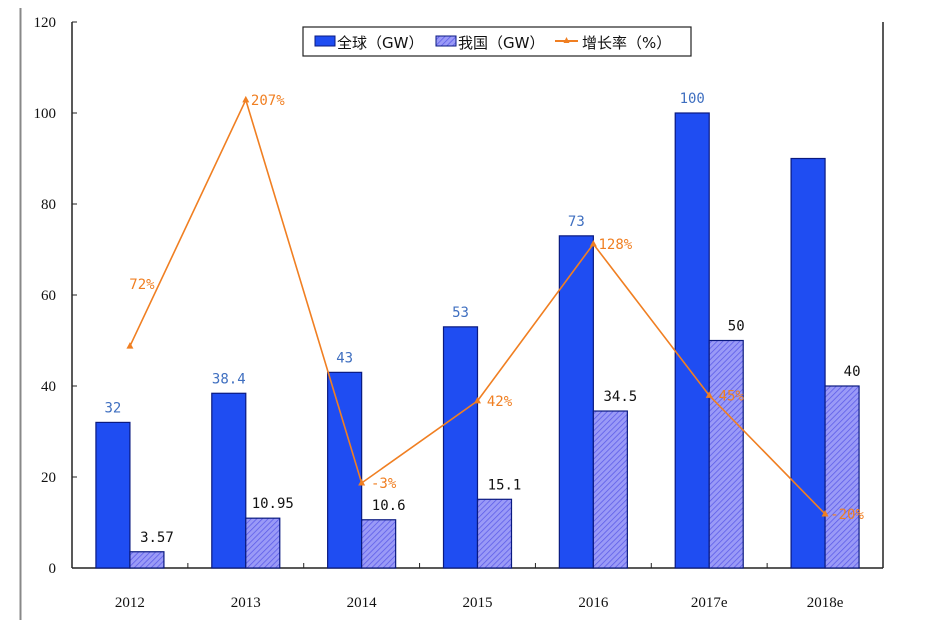 The width and height of the screenshot is (926, 633). What do you see at coordinates (45, 114) in the screenshot?
I see `y-tick-label: 100` at bounding box center [45, 114].